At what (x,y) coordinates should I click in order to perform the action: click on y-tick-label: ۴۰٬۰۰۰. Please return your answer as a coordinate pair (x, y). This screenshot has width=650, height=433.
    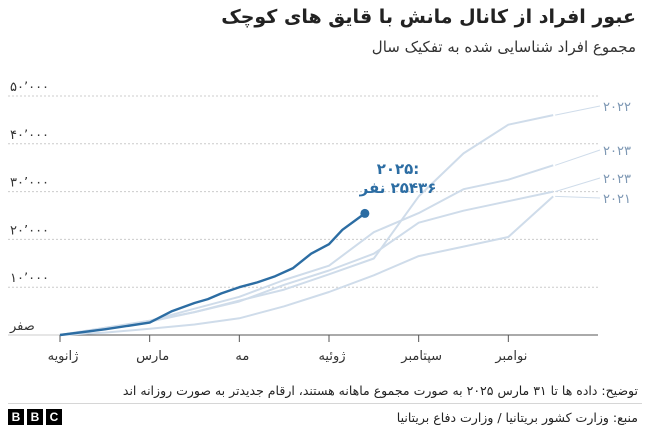
    Looking at the image, I should click on (29, 135).